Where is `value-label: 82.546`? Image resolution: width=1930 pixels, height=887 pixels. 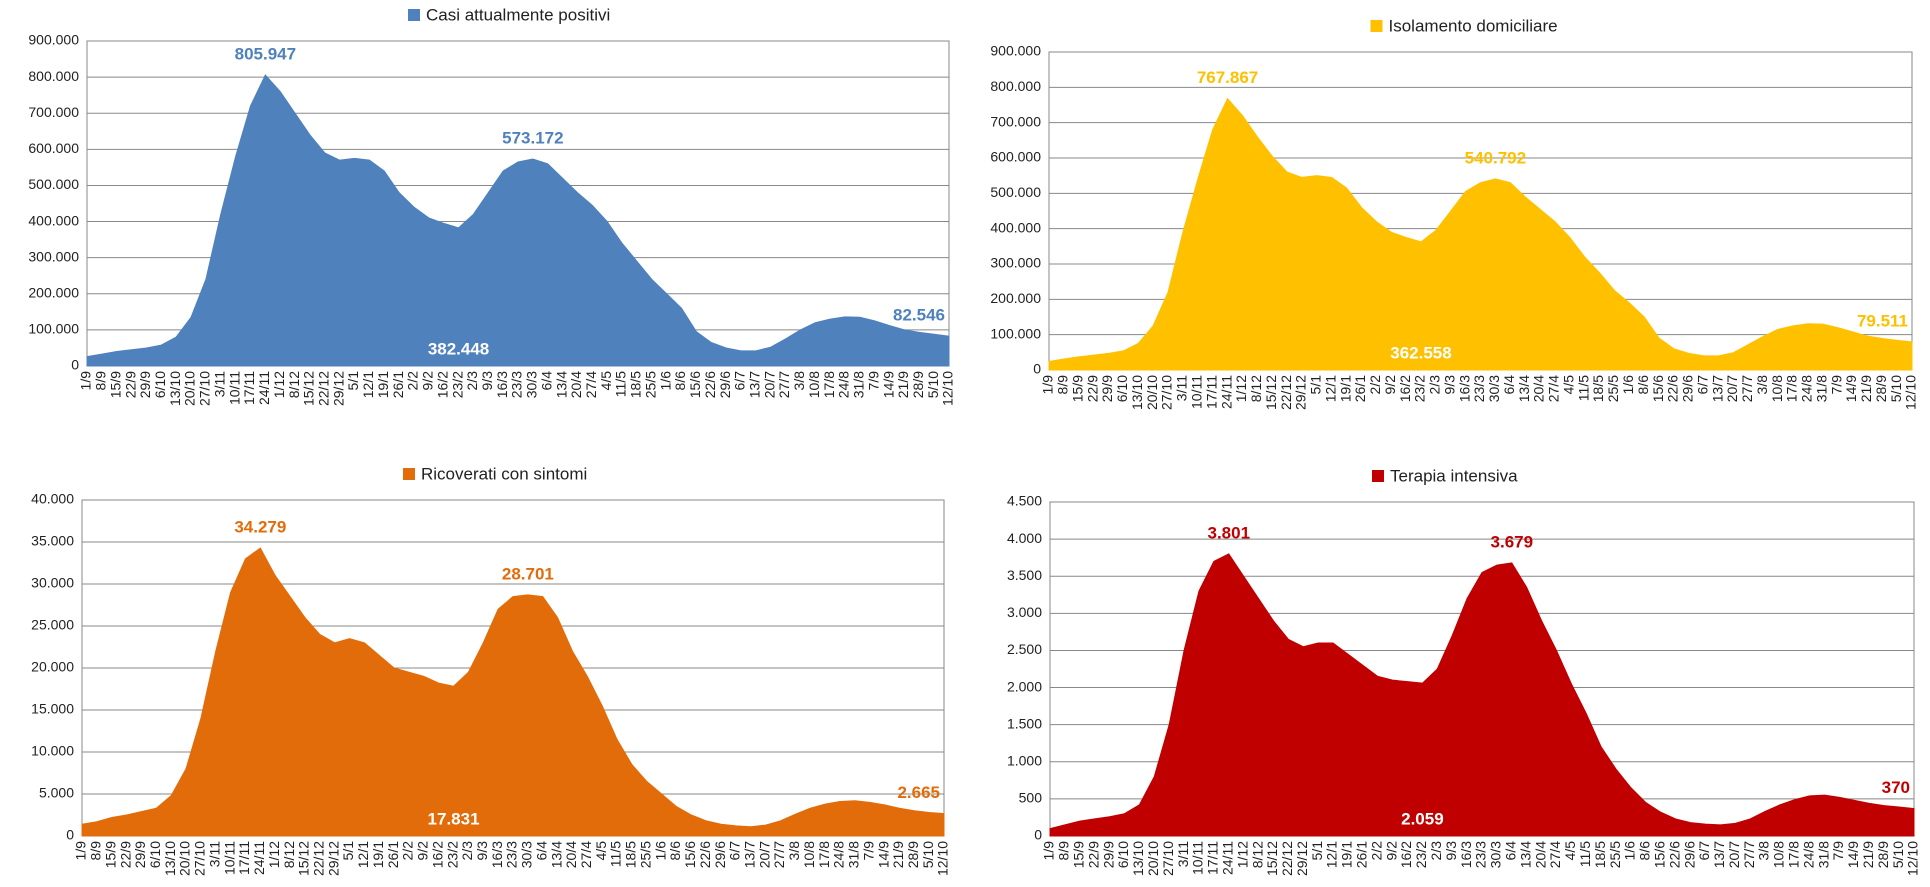
value-label: 82.546 is located at coordinates (919, 315).